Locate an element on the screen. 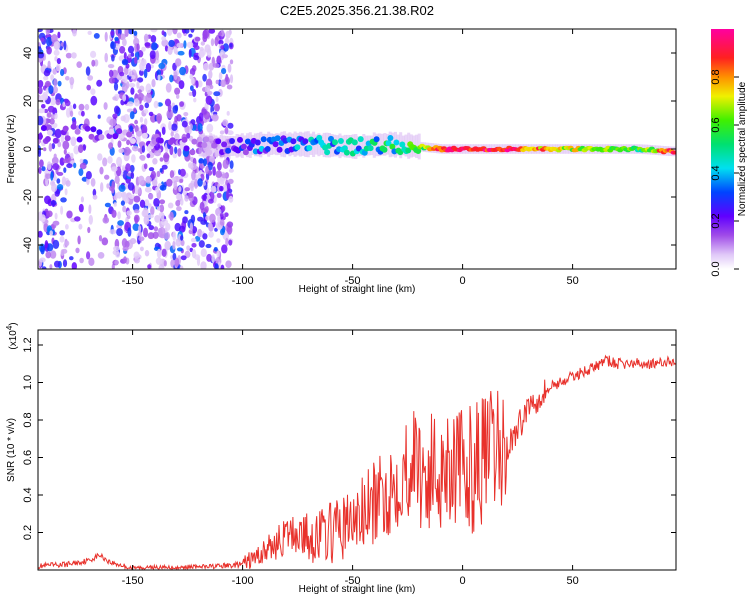 The image size is (750, 600). colorbar-tick-label: 0.4 is located at coordinates (716, 172).